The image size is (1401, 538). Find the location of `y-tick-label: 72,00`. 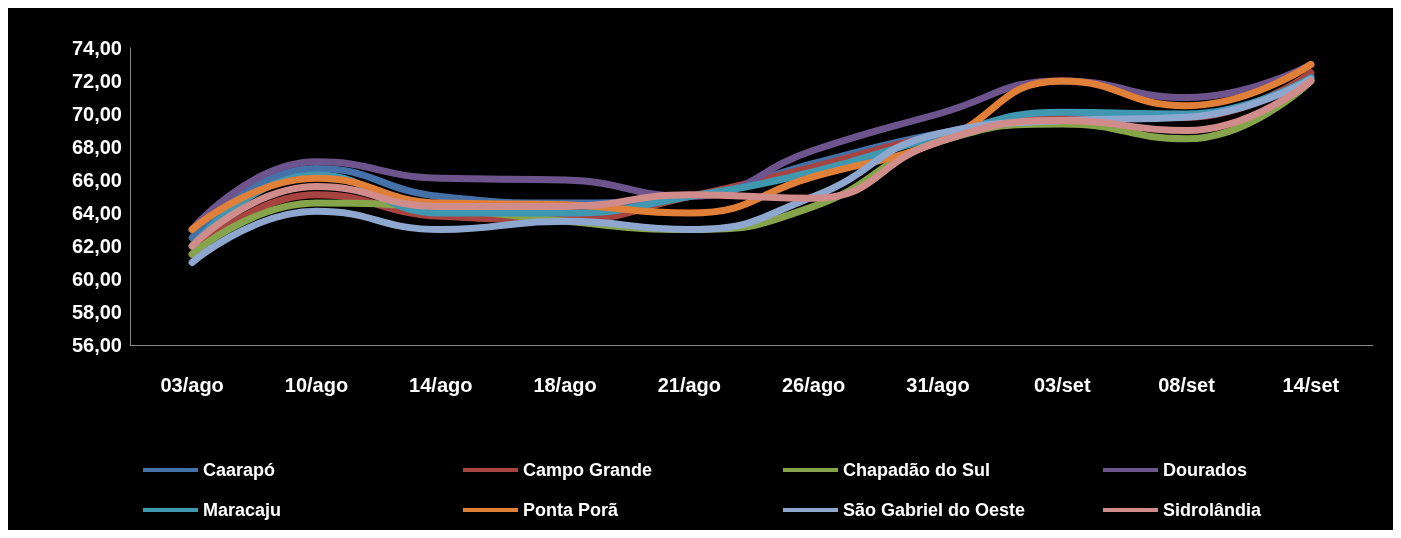

y-tick-label: 72,00 is located at coordinates (96, 81).